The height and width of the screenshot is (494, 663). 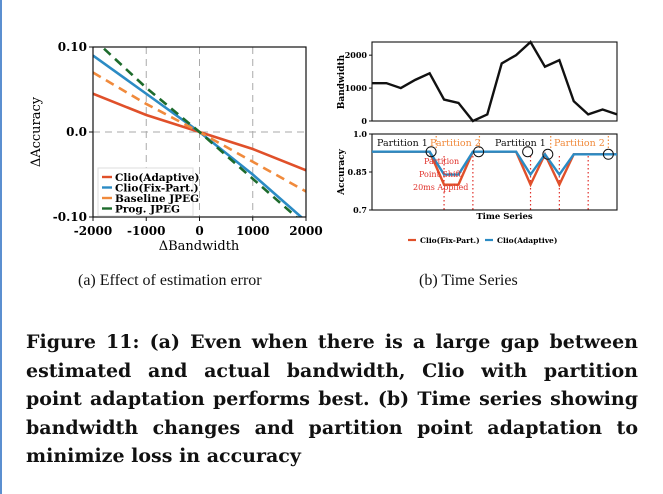 I want to click on chart-a-legend-box, so click(x=145, y=192).